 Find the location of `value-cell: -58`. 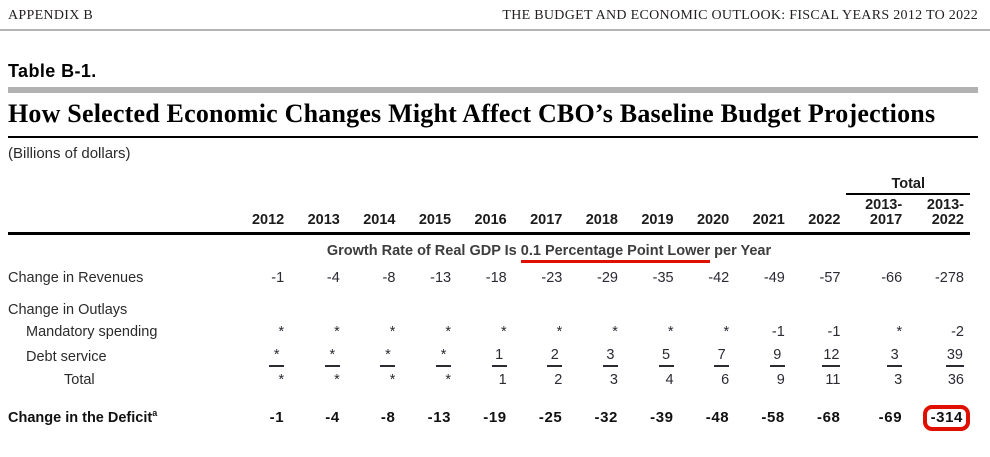

value-cell: -58 is located at coordinates (773, 418).